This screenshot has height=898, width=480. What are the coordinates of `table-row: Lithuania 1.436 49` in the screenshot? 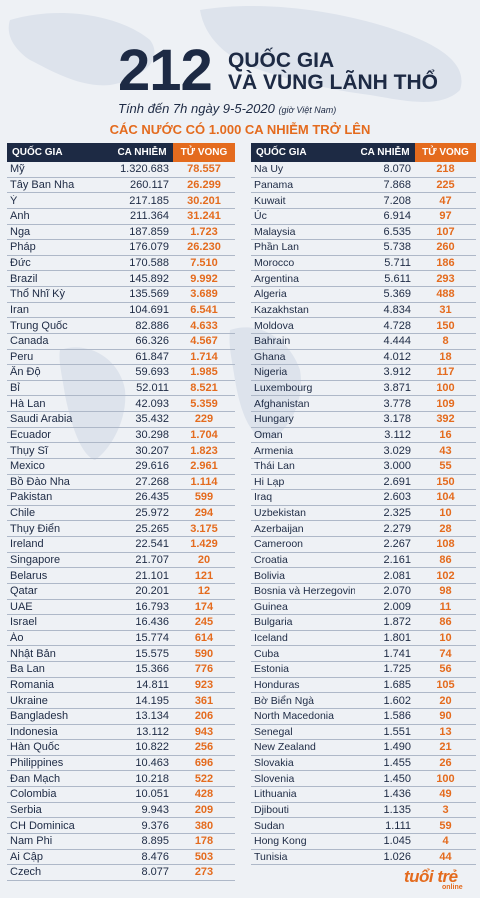 It's located at (363, 795).